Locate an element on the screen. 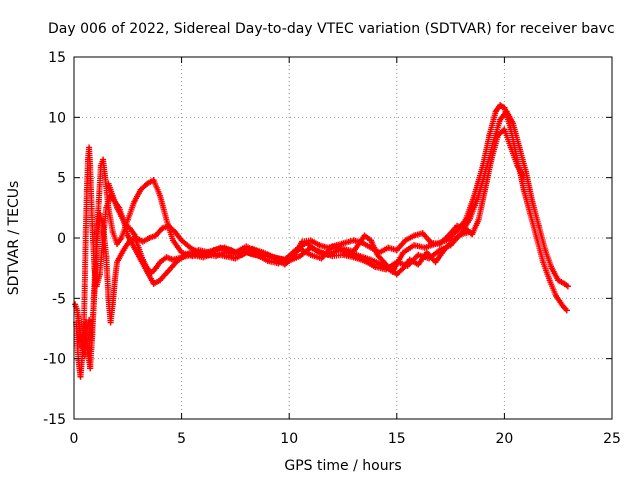 The height and width of the screenshot is (480, 640). y-tick-label: 15 is located at coordinates (57, 58).